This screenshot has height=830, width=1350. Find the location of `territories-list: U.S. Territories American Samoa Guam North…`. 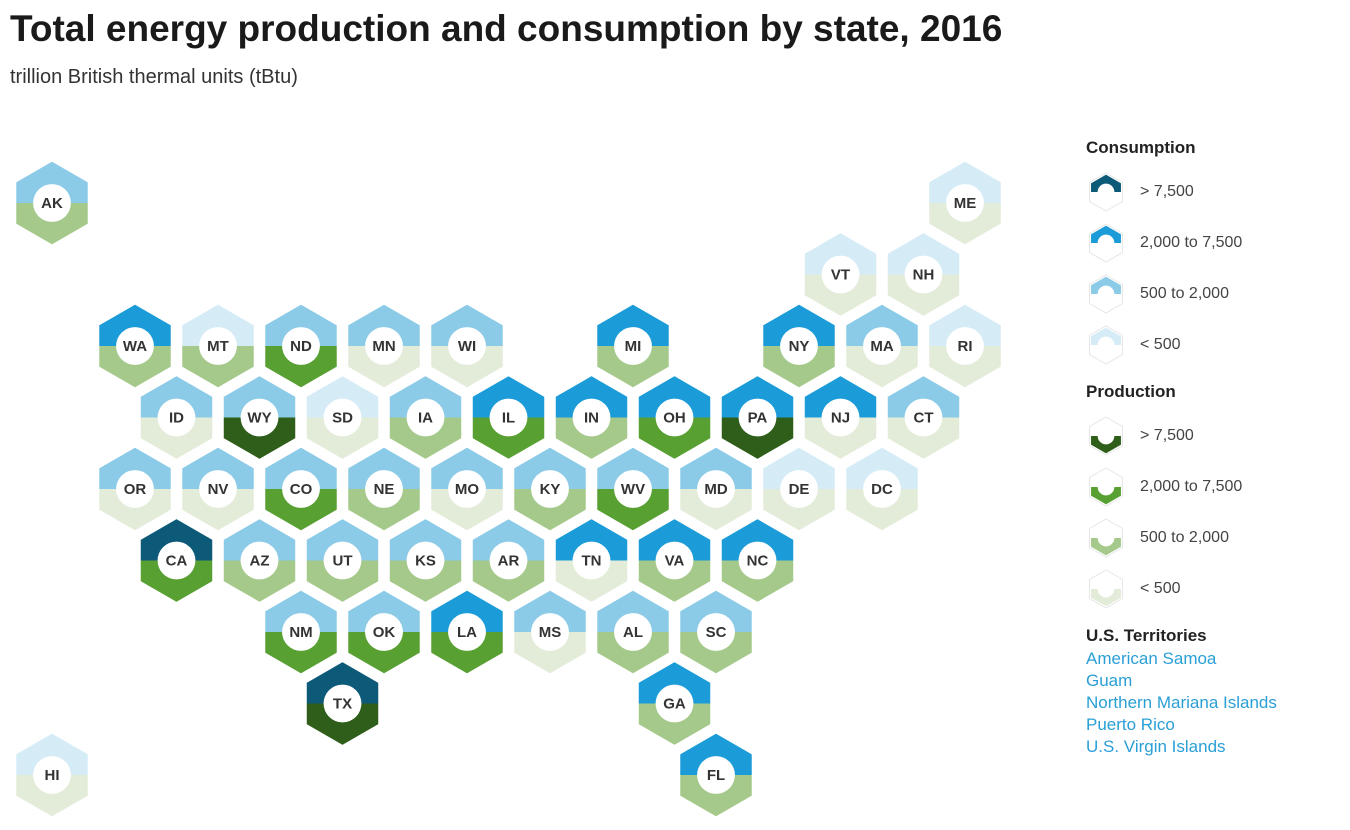

territories-list: U.S. Territories American Samoa Guam North… is located at coordinates (1216, 692).